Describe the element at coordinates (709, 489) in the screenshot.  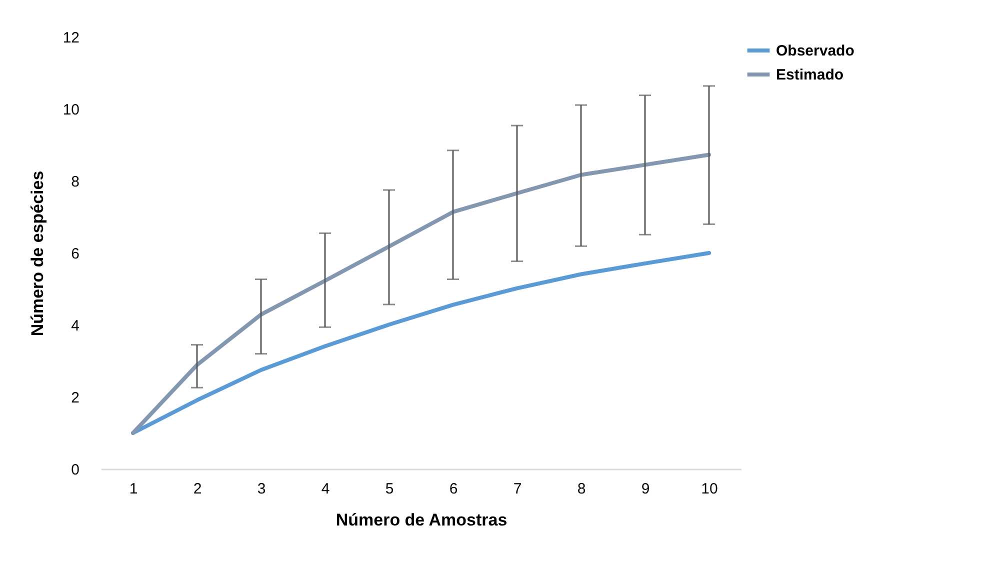
I see `x-tick-label: 10` at that location.